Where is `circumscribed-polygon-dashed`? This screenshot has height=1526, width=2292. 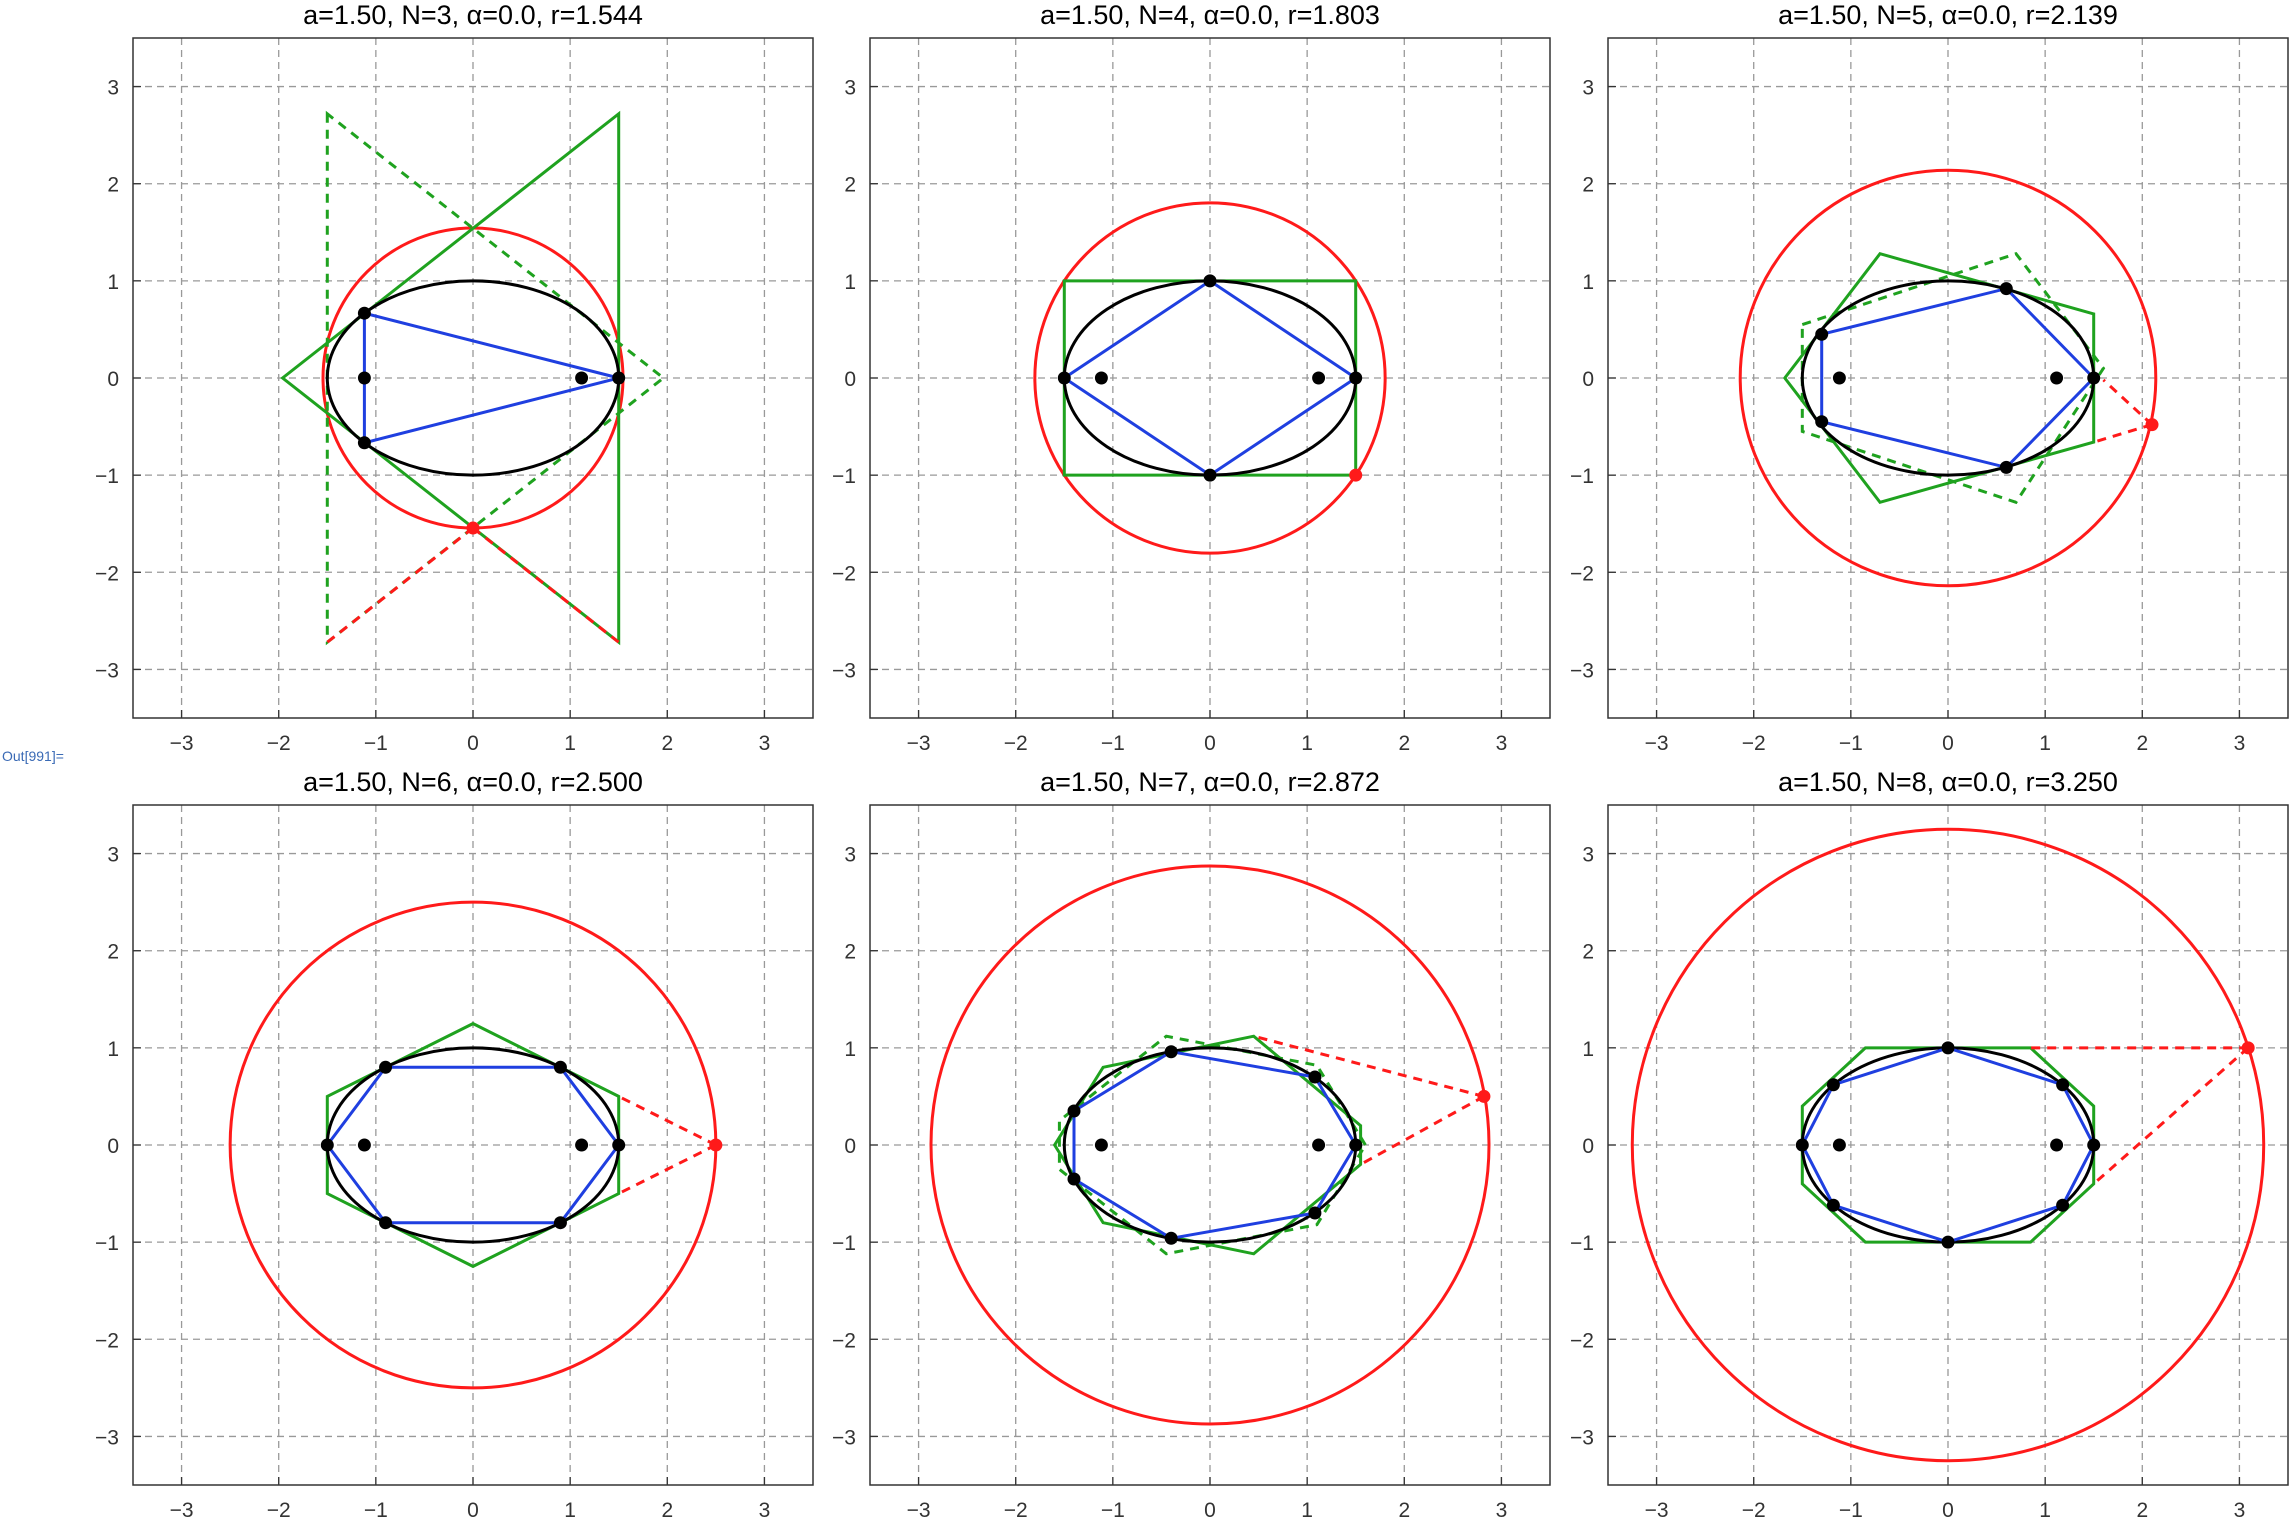 circumscribed-polygon-dashed is located at coordinates (1953, 378).